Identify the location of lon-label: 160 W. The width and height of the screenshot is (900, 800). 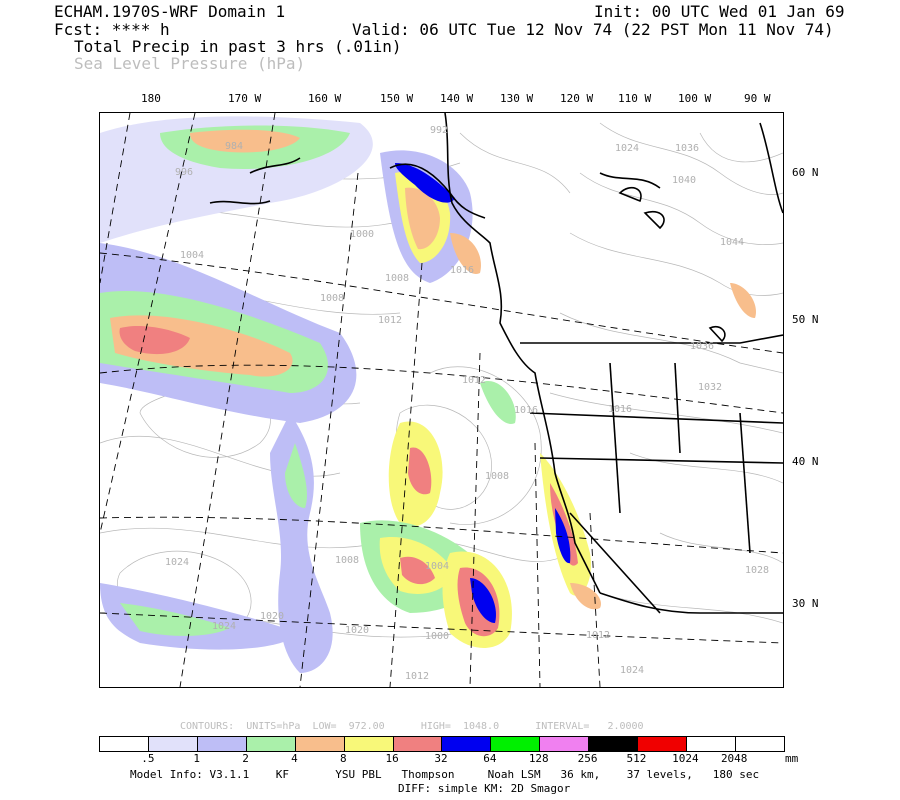
(325, 98).